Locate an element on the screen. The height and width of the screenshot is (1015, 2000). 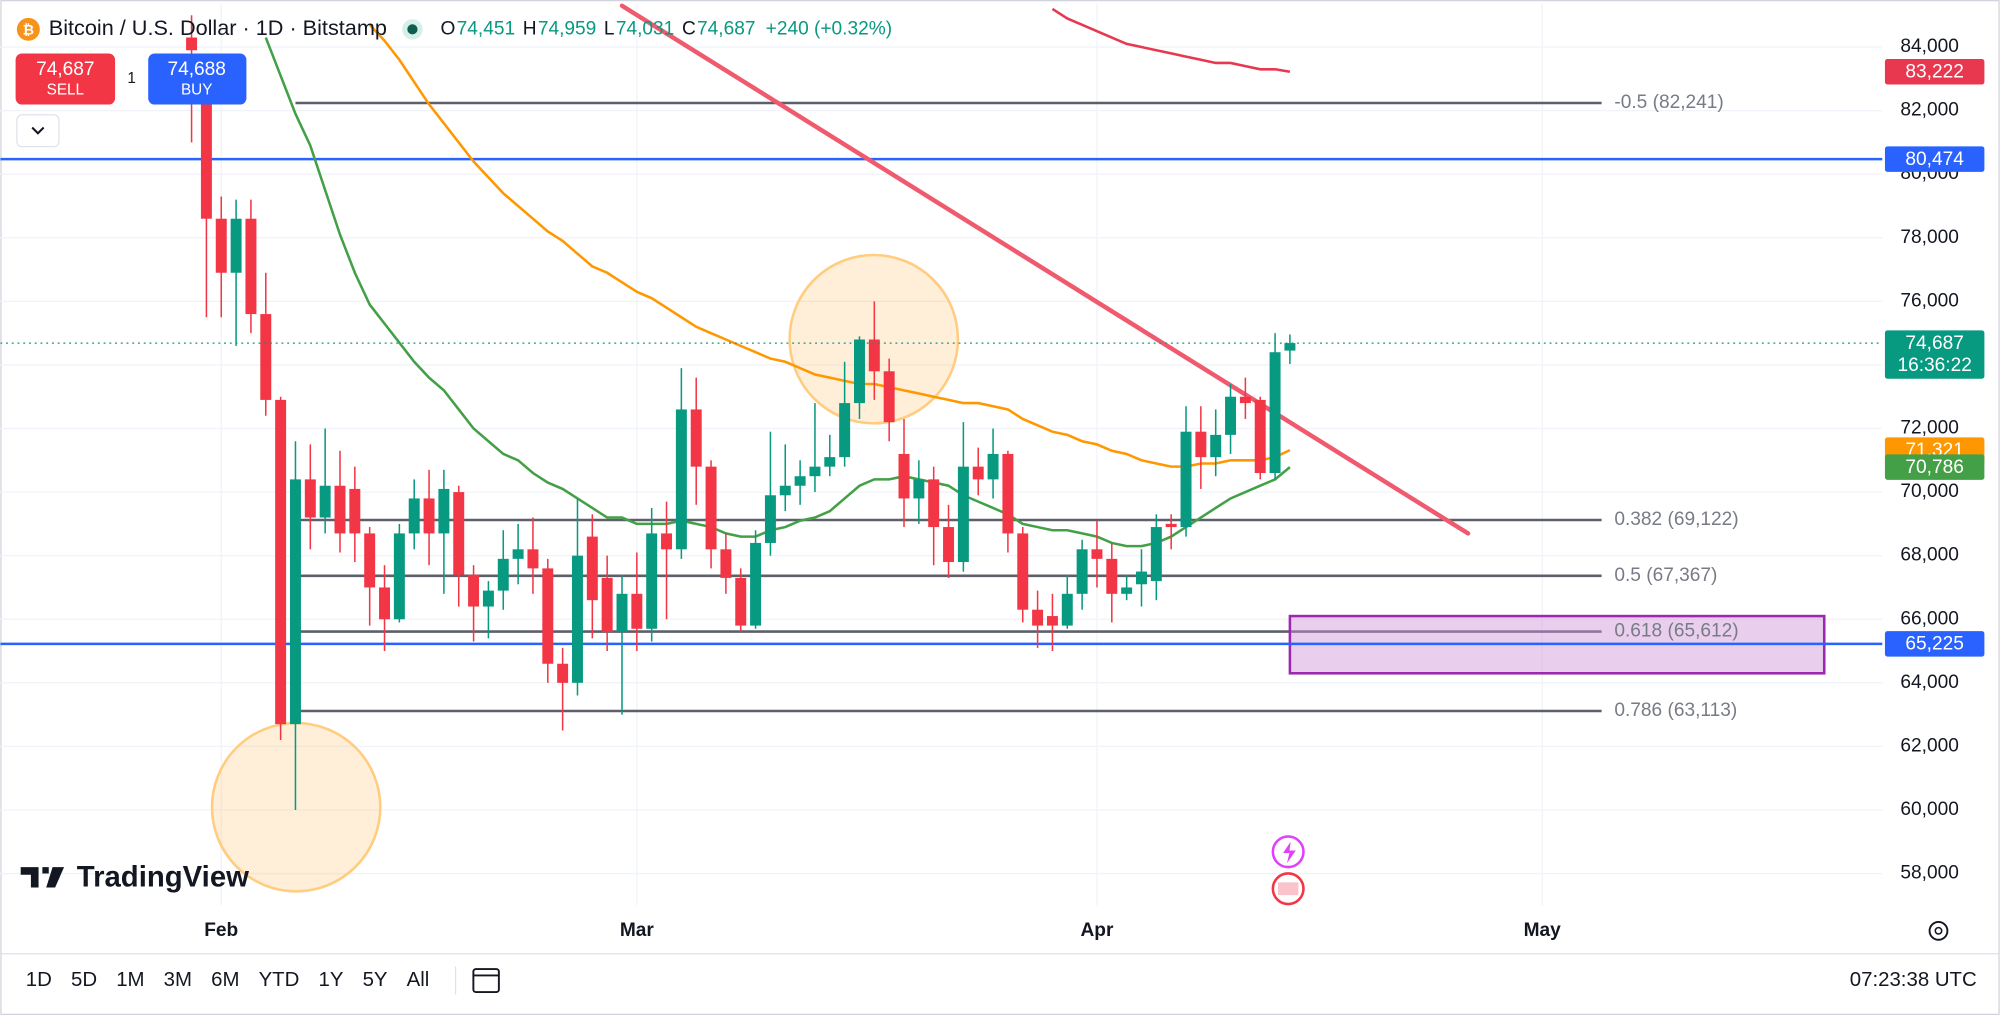
calendar-icon is located at coordinates (486, 981).